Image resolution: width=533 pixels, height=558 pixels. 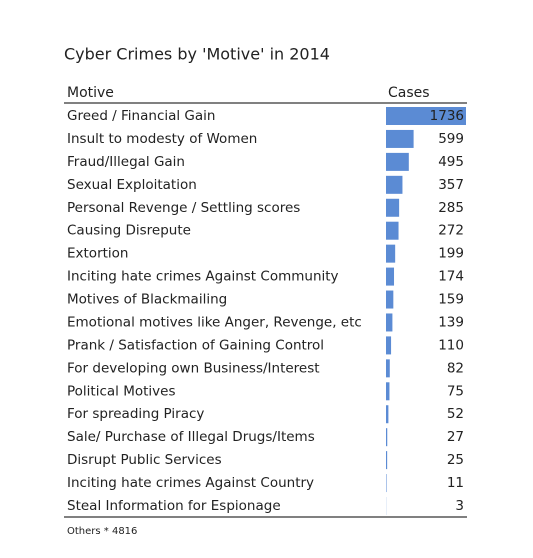 I want to click on value-label: 495, so click(x=451, y=162).